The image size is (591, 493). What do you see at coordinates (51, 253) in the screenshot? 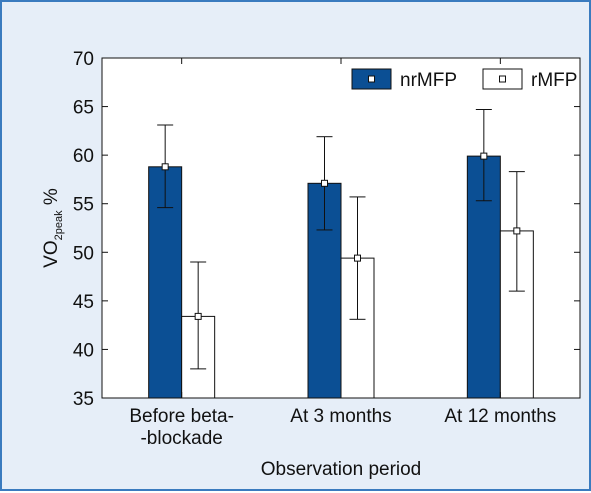
I see `y-label-base: VO` at bounding box center [51, 253].